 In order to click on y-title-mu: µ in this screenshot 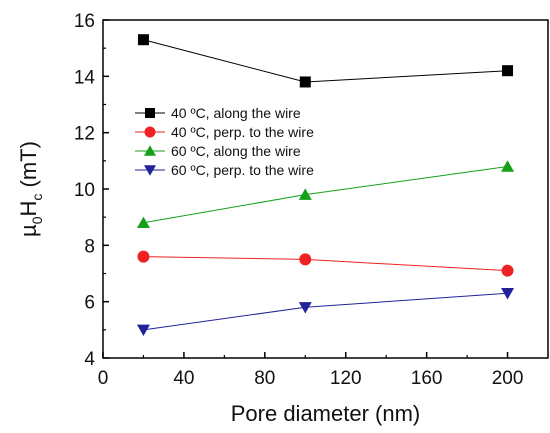, I will do `click(28, 230)`.